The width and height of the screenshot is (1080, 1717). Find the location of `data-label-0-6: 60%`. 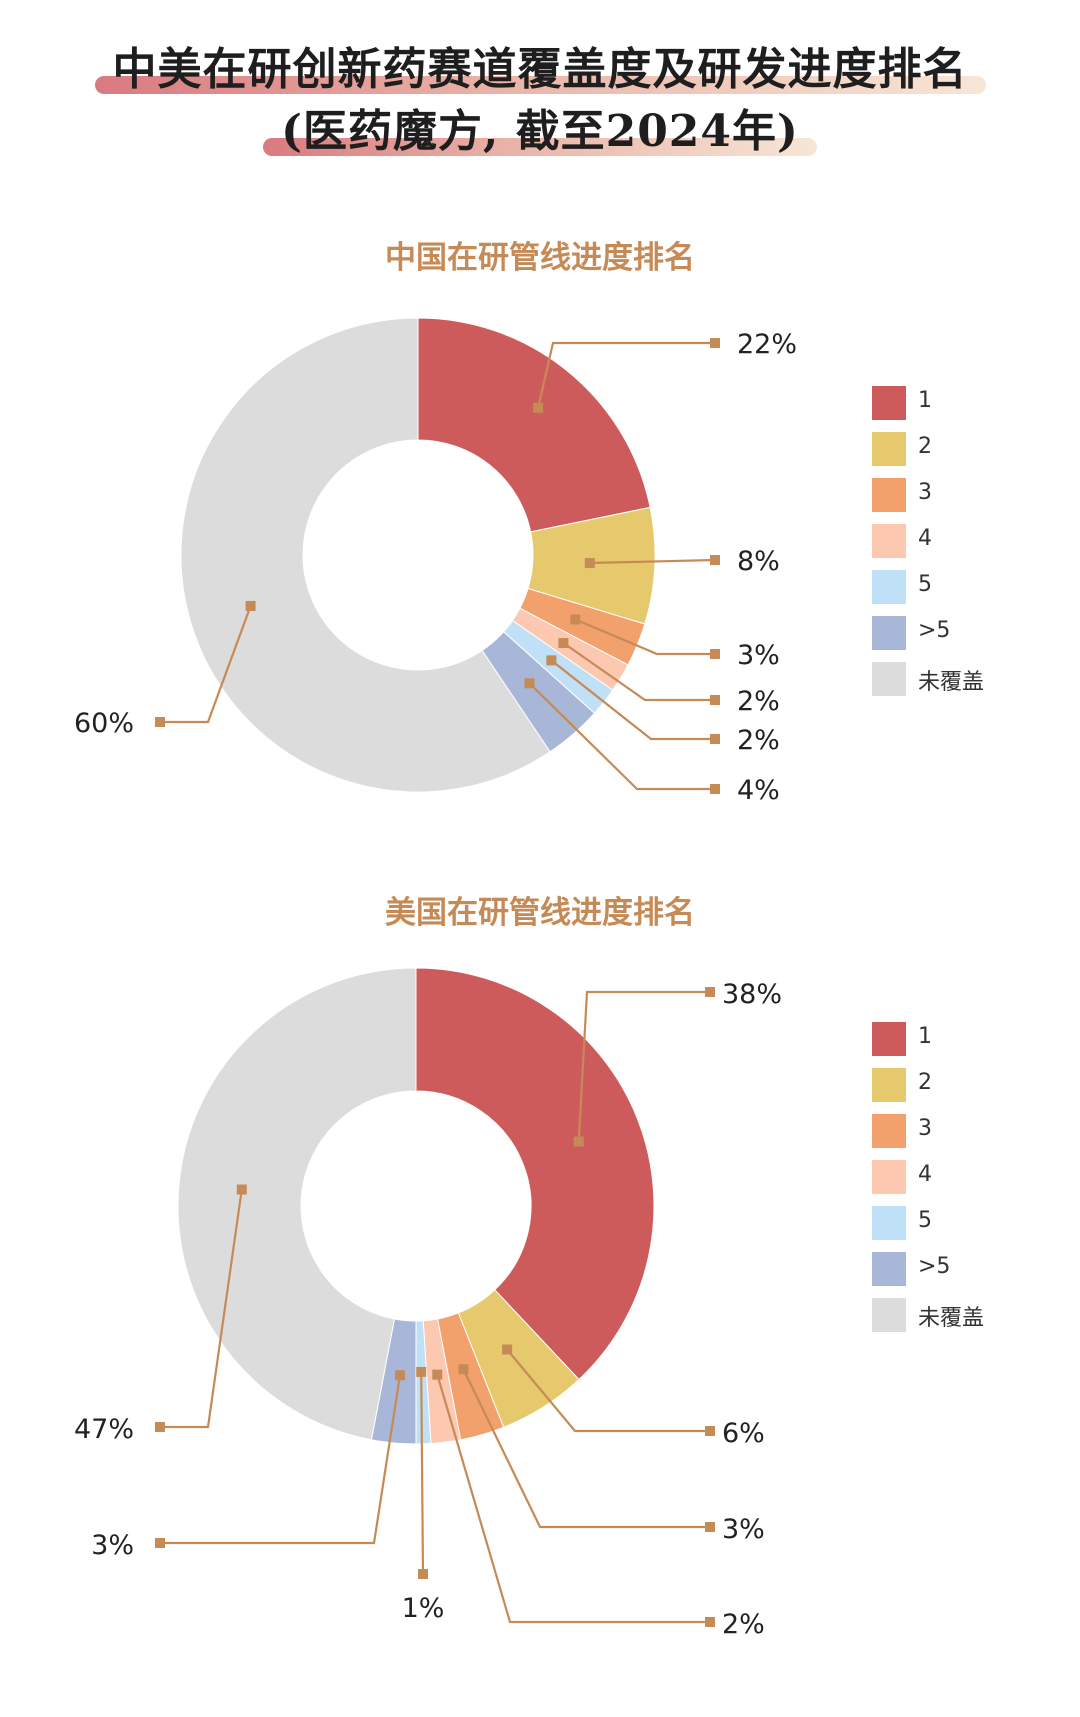

data-label-0-6: 60% is located at coordinates (104, 723).